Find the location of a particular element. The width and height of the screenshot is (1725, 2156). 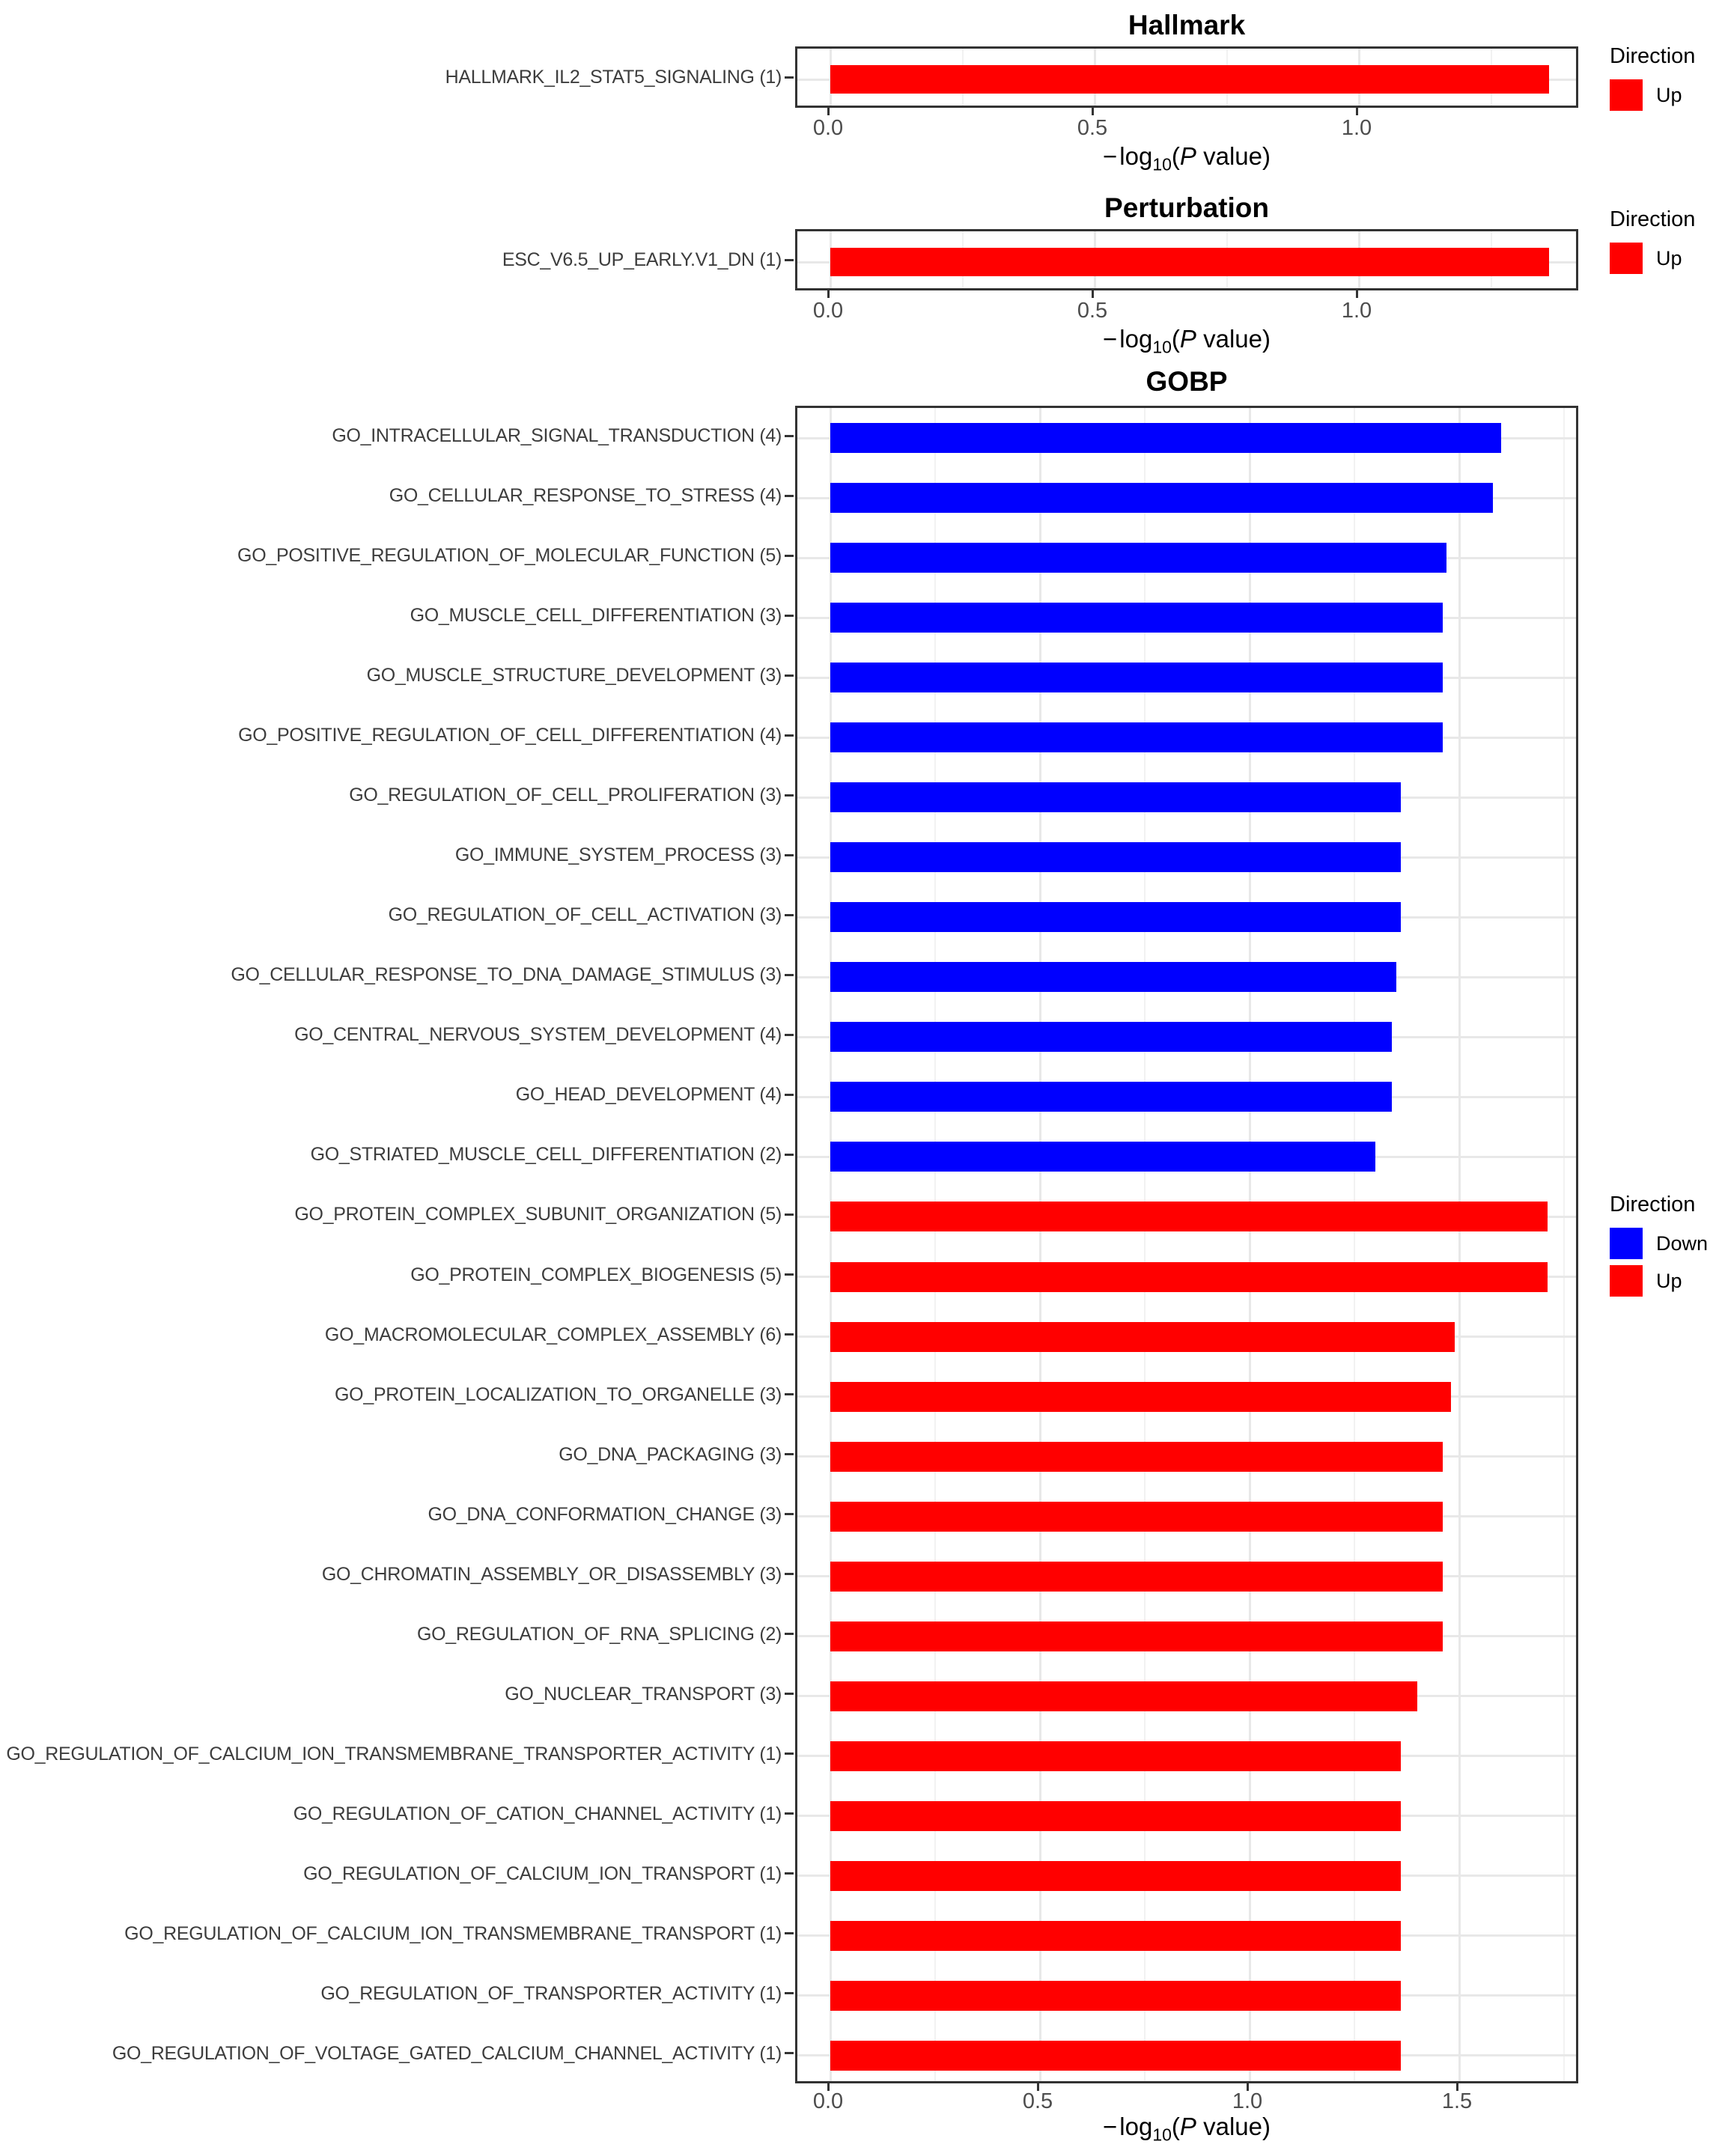

axis-title-part: − is located at coordinates (1110, 339).